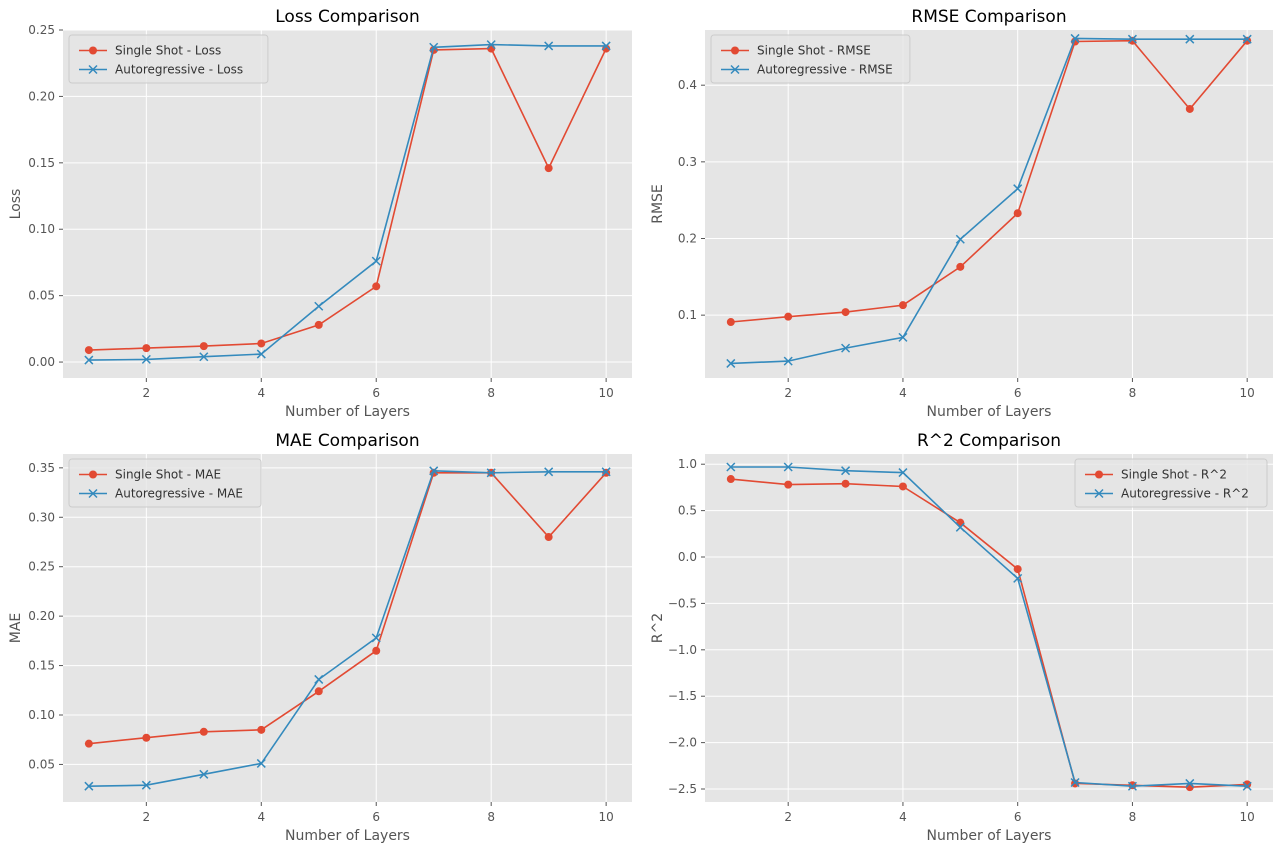 The height and width of the screenshot is (852, 1283). Describe the element at coordinates (687, 464) in the screenshot. I see `y-tick-label: 1.0` at that location.